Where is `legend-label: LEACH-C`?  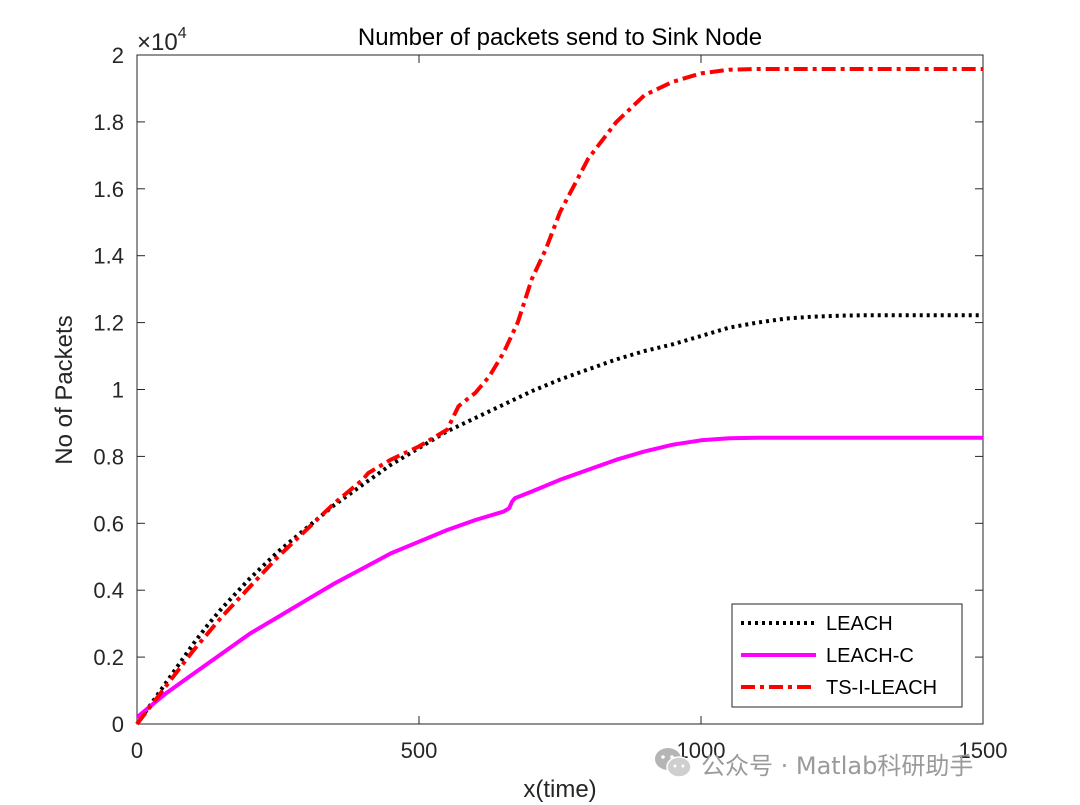 legend-label: LEACH-C is located at coordinates (870, 656).